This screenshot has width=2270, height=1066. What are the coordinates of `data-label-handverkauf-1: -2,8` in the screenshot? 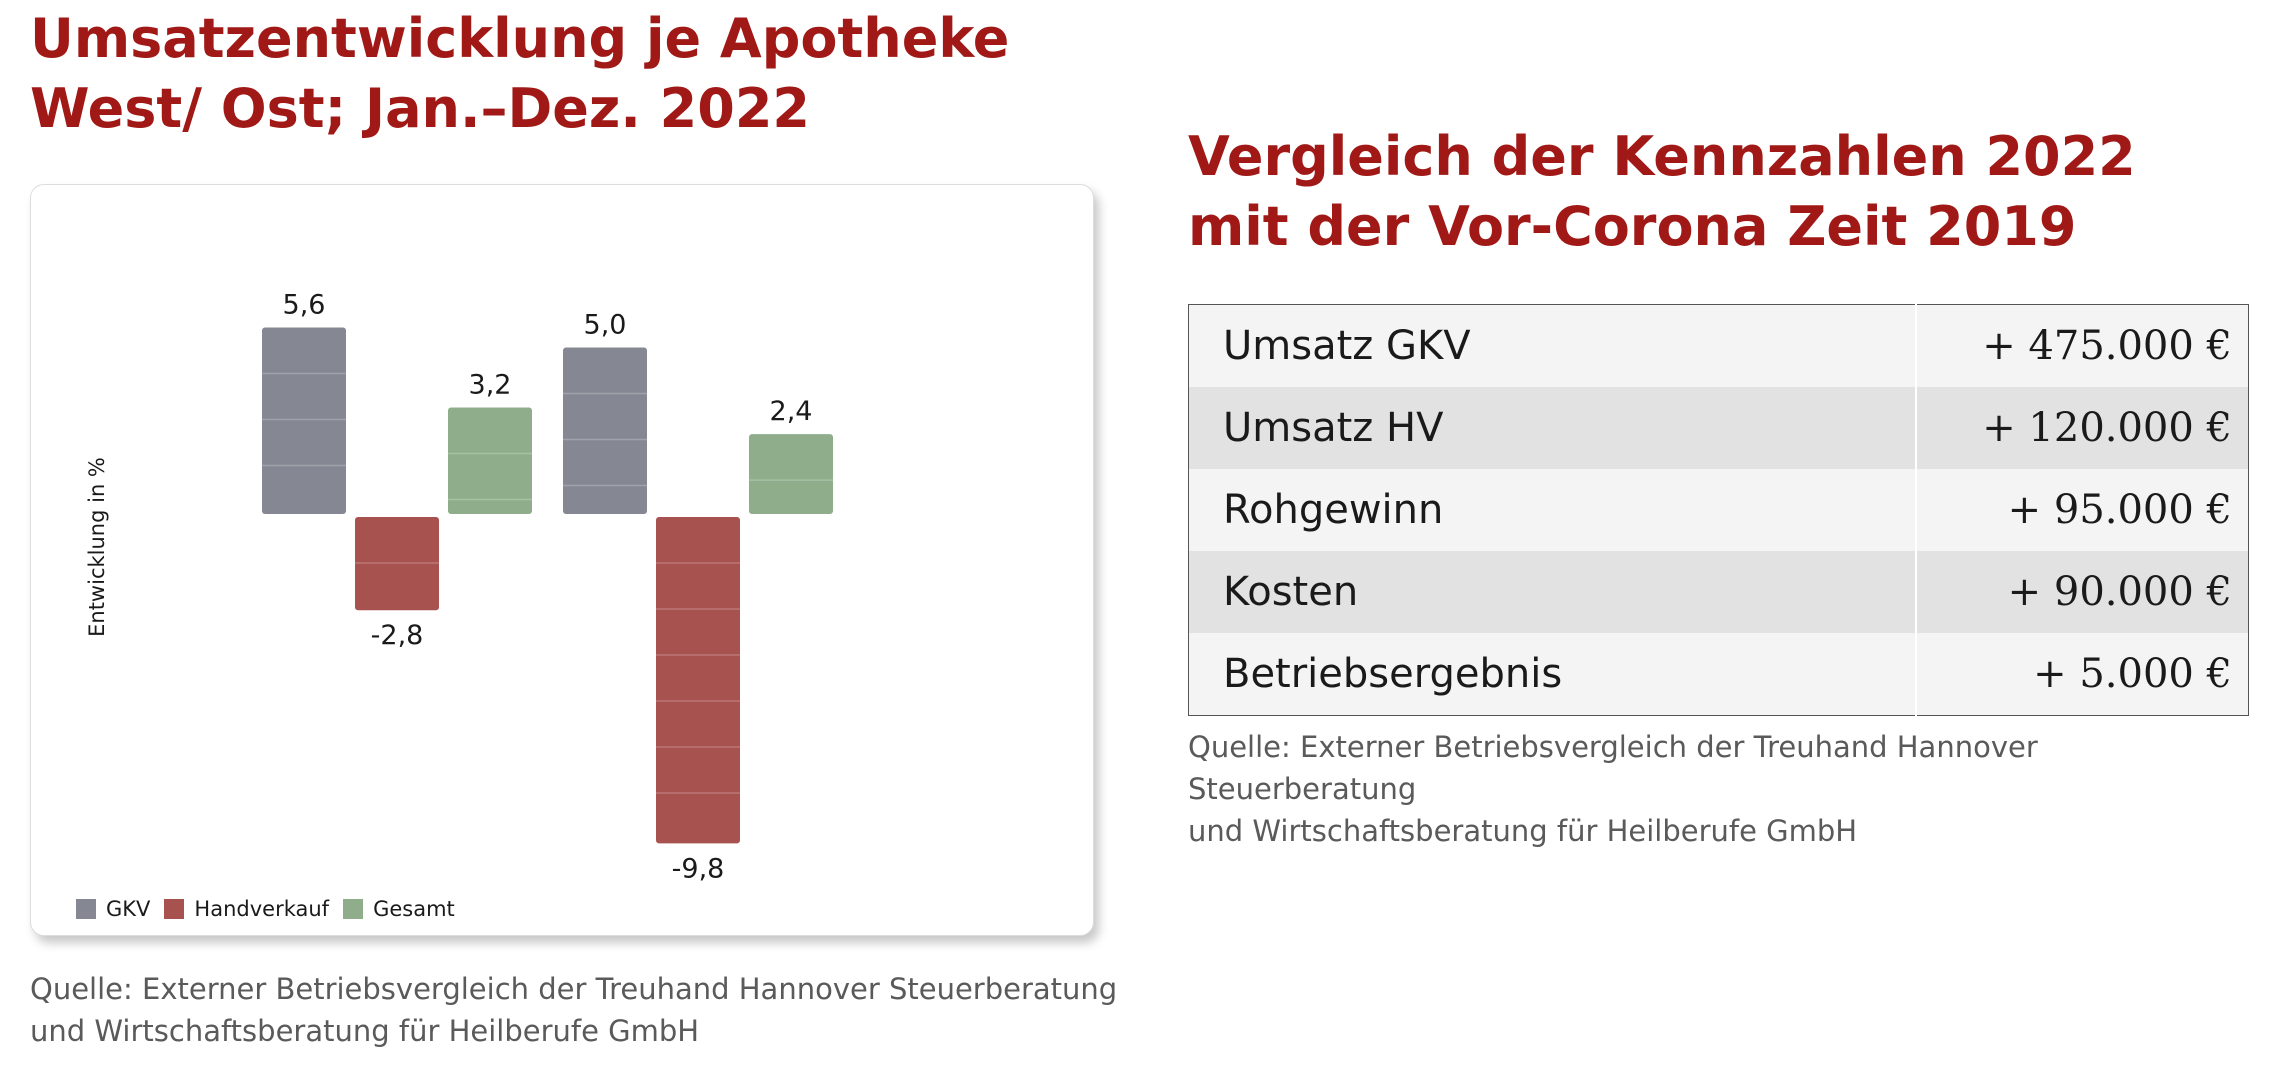 It's located at (397, 635).